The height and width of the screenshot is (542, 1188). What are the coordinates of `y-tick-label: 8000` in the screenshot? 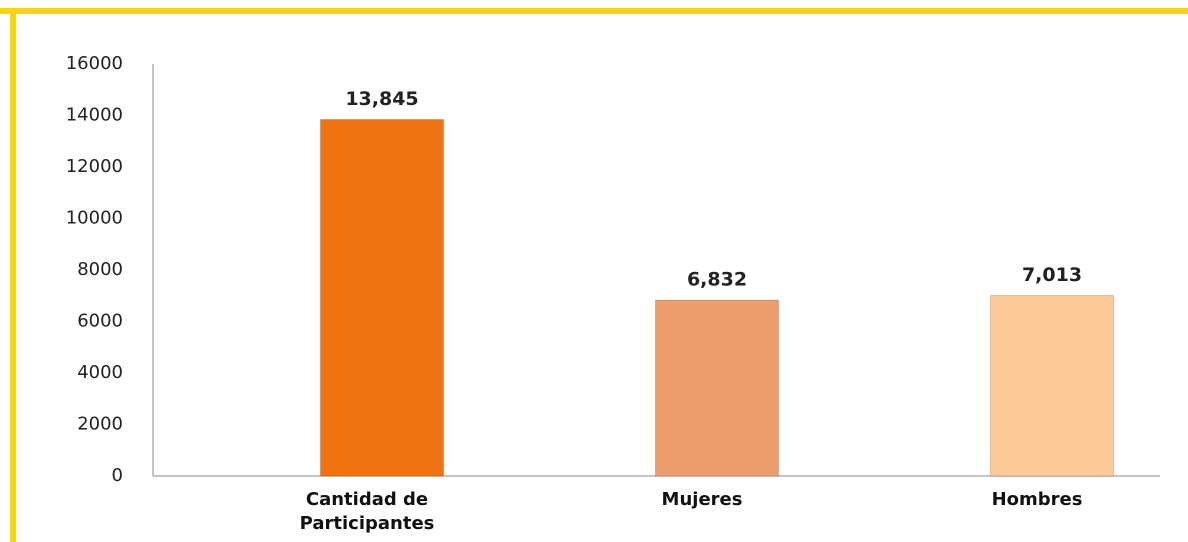 It's located at (100, 269).